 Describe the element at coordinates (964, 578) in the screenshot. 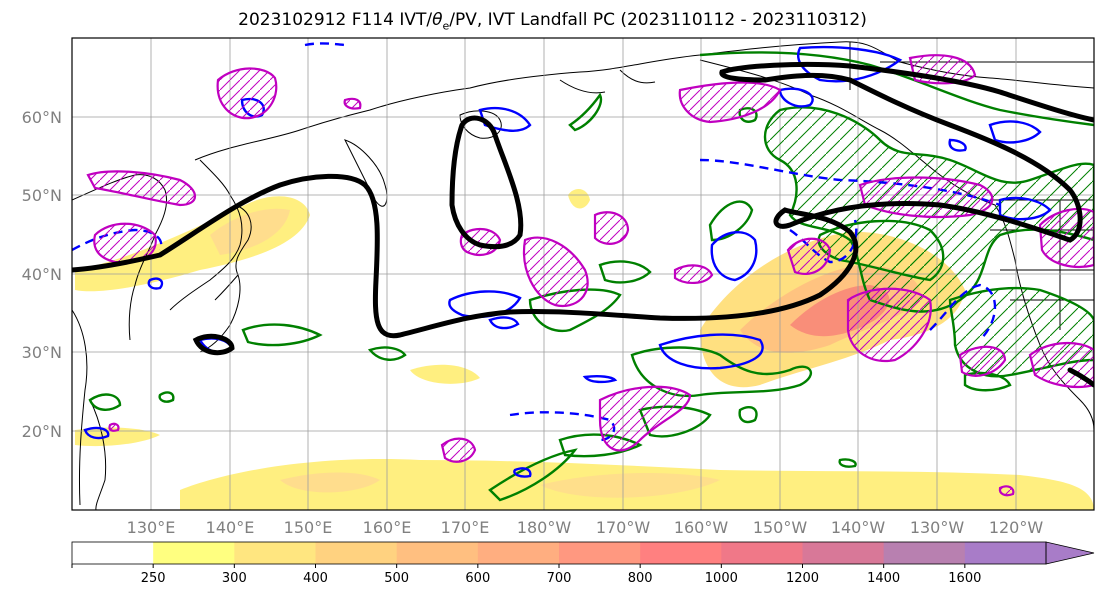

I see `colorbar-tick-label: 1600` at that location.